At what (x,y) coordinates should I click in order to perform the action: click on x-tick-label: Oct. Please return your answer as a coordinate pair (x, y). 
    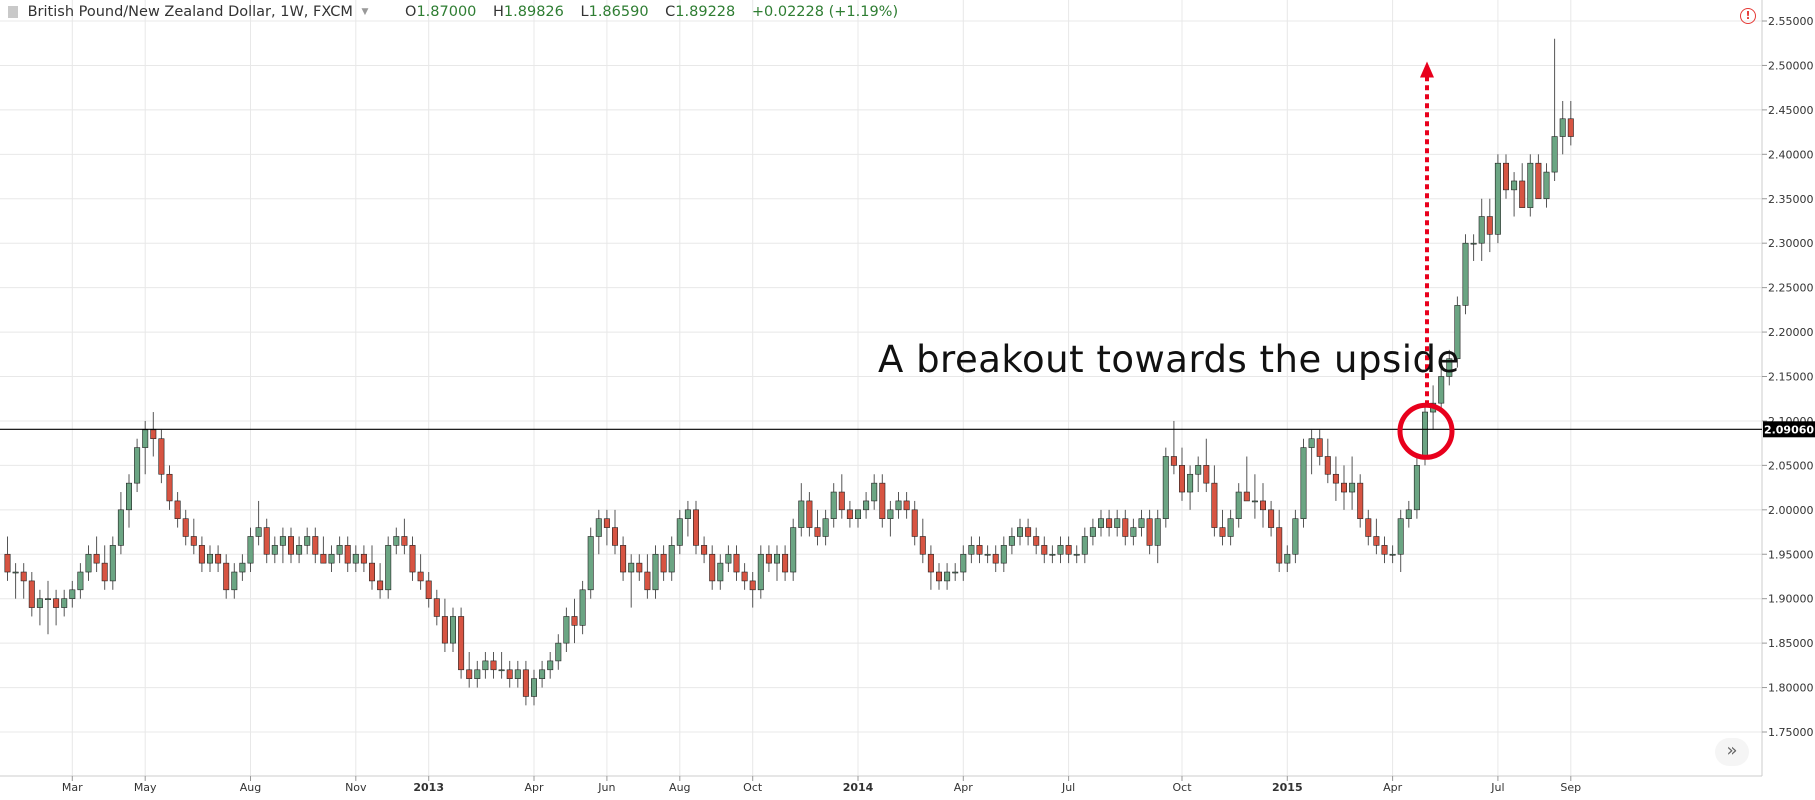
    Looking at the image, I should click on (753, 787).